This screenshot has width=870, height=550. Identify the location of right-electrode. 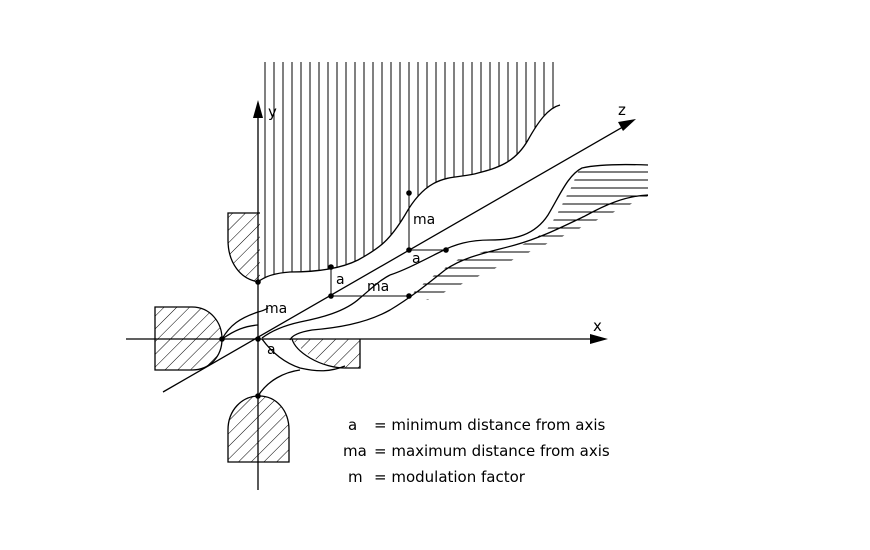
(519, 231).